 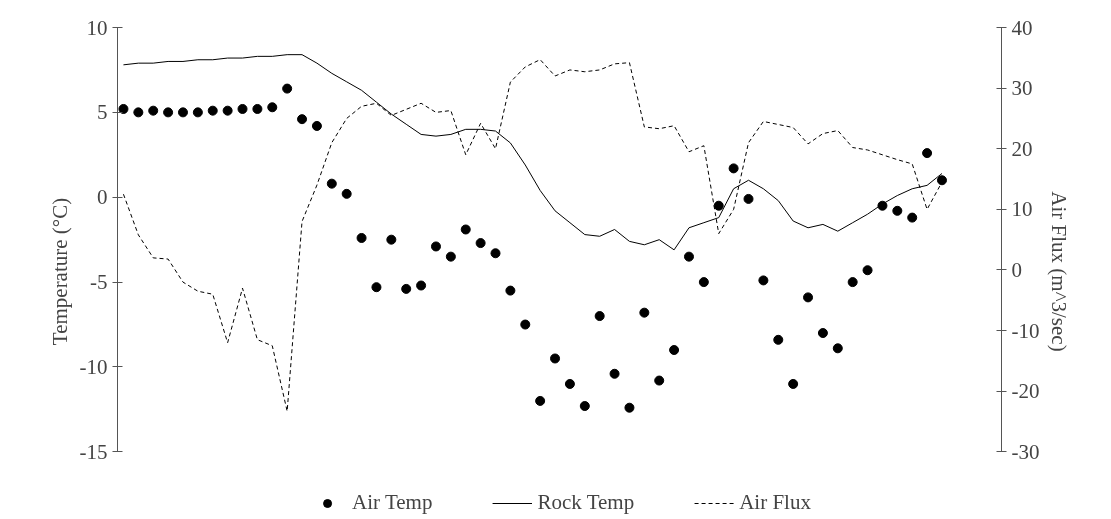 I want to click on y2-tick-label: -20, so click(x=1025, y=391).